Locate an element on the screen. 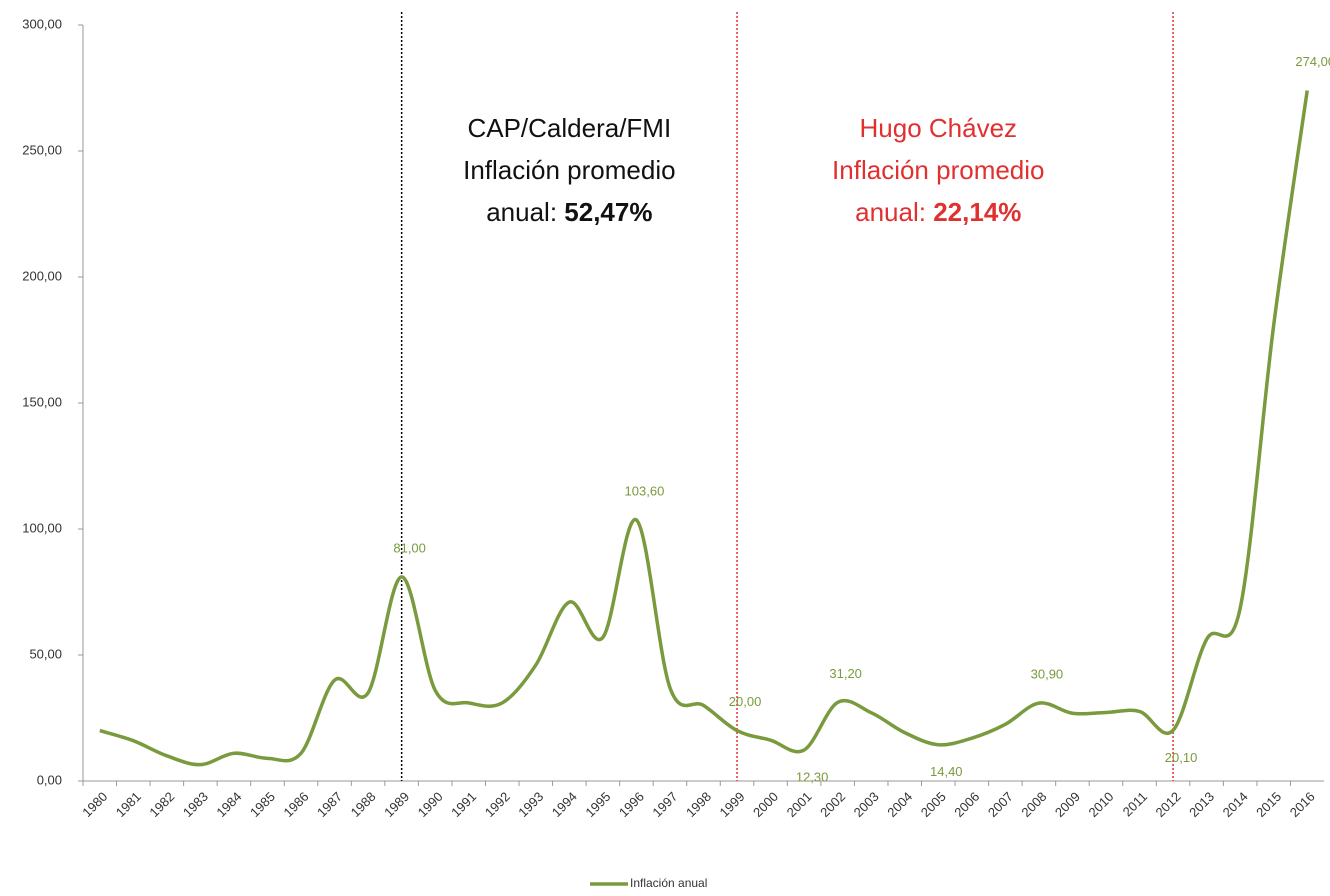 This screenshot has width=1330, height=896. x-tick-label: 2005 is located at coordinates (933, 804).